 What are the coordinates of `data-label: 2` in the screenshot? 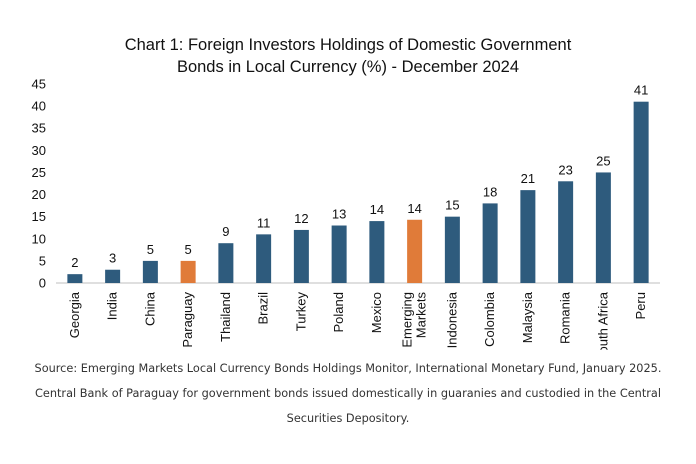 It's located at (74, 262).